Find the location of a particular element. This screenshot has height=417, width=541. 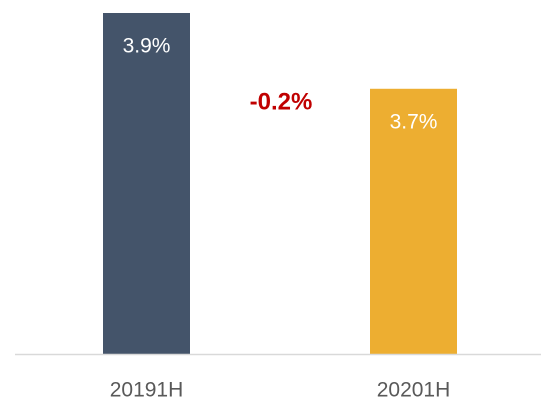

x-tick-label: 20191H is located at coordinates (147, 390).